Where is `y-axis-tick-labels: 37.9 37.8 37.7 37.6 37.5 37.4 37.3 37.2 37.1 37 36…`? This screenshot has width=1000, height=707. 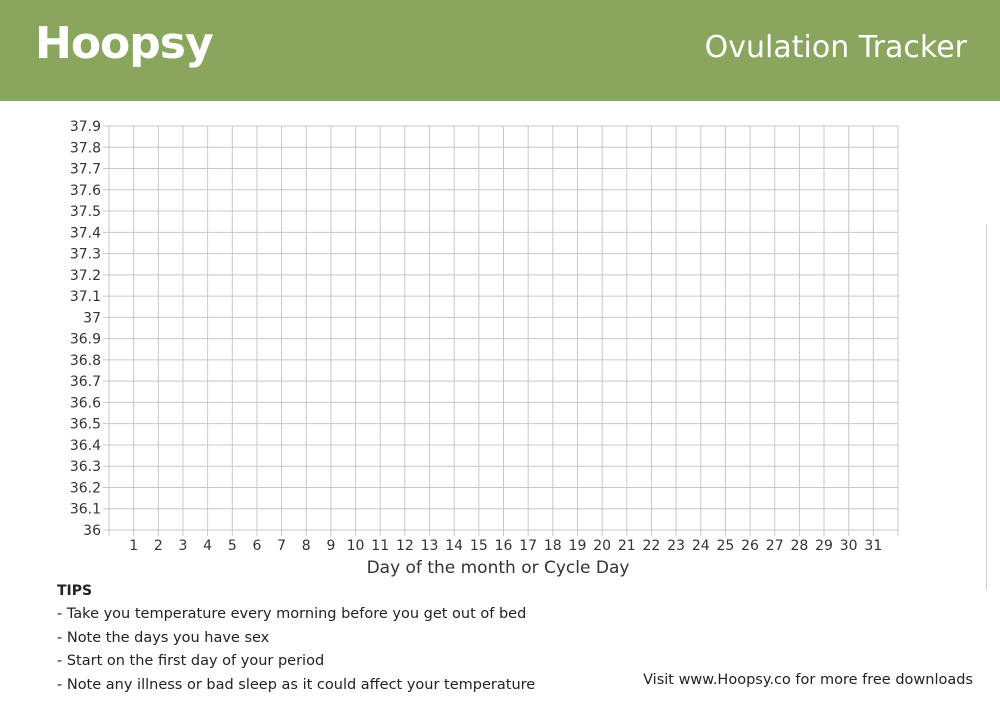
y-axis-tick-labels: 37.9 37.8 37.7 37.6 37.5 37.4 37.3 37.2 37.1 37 36… is located at coordinates (85, 329).